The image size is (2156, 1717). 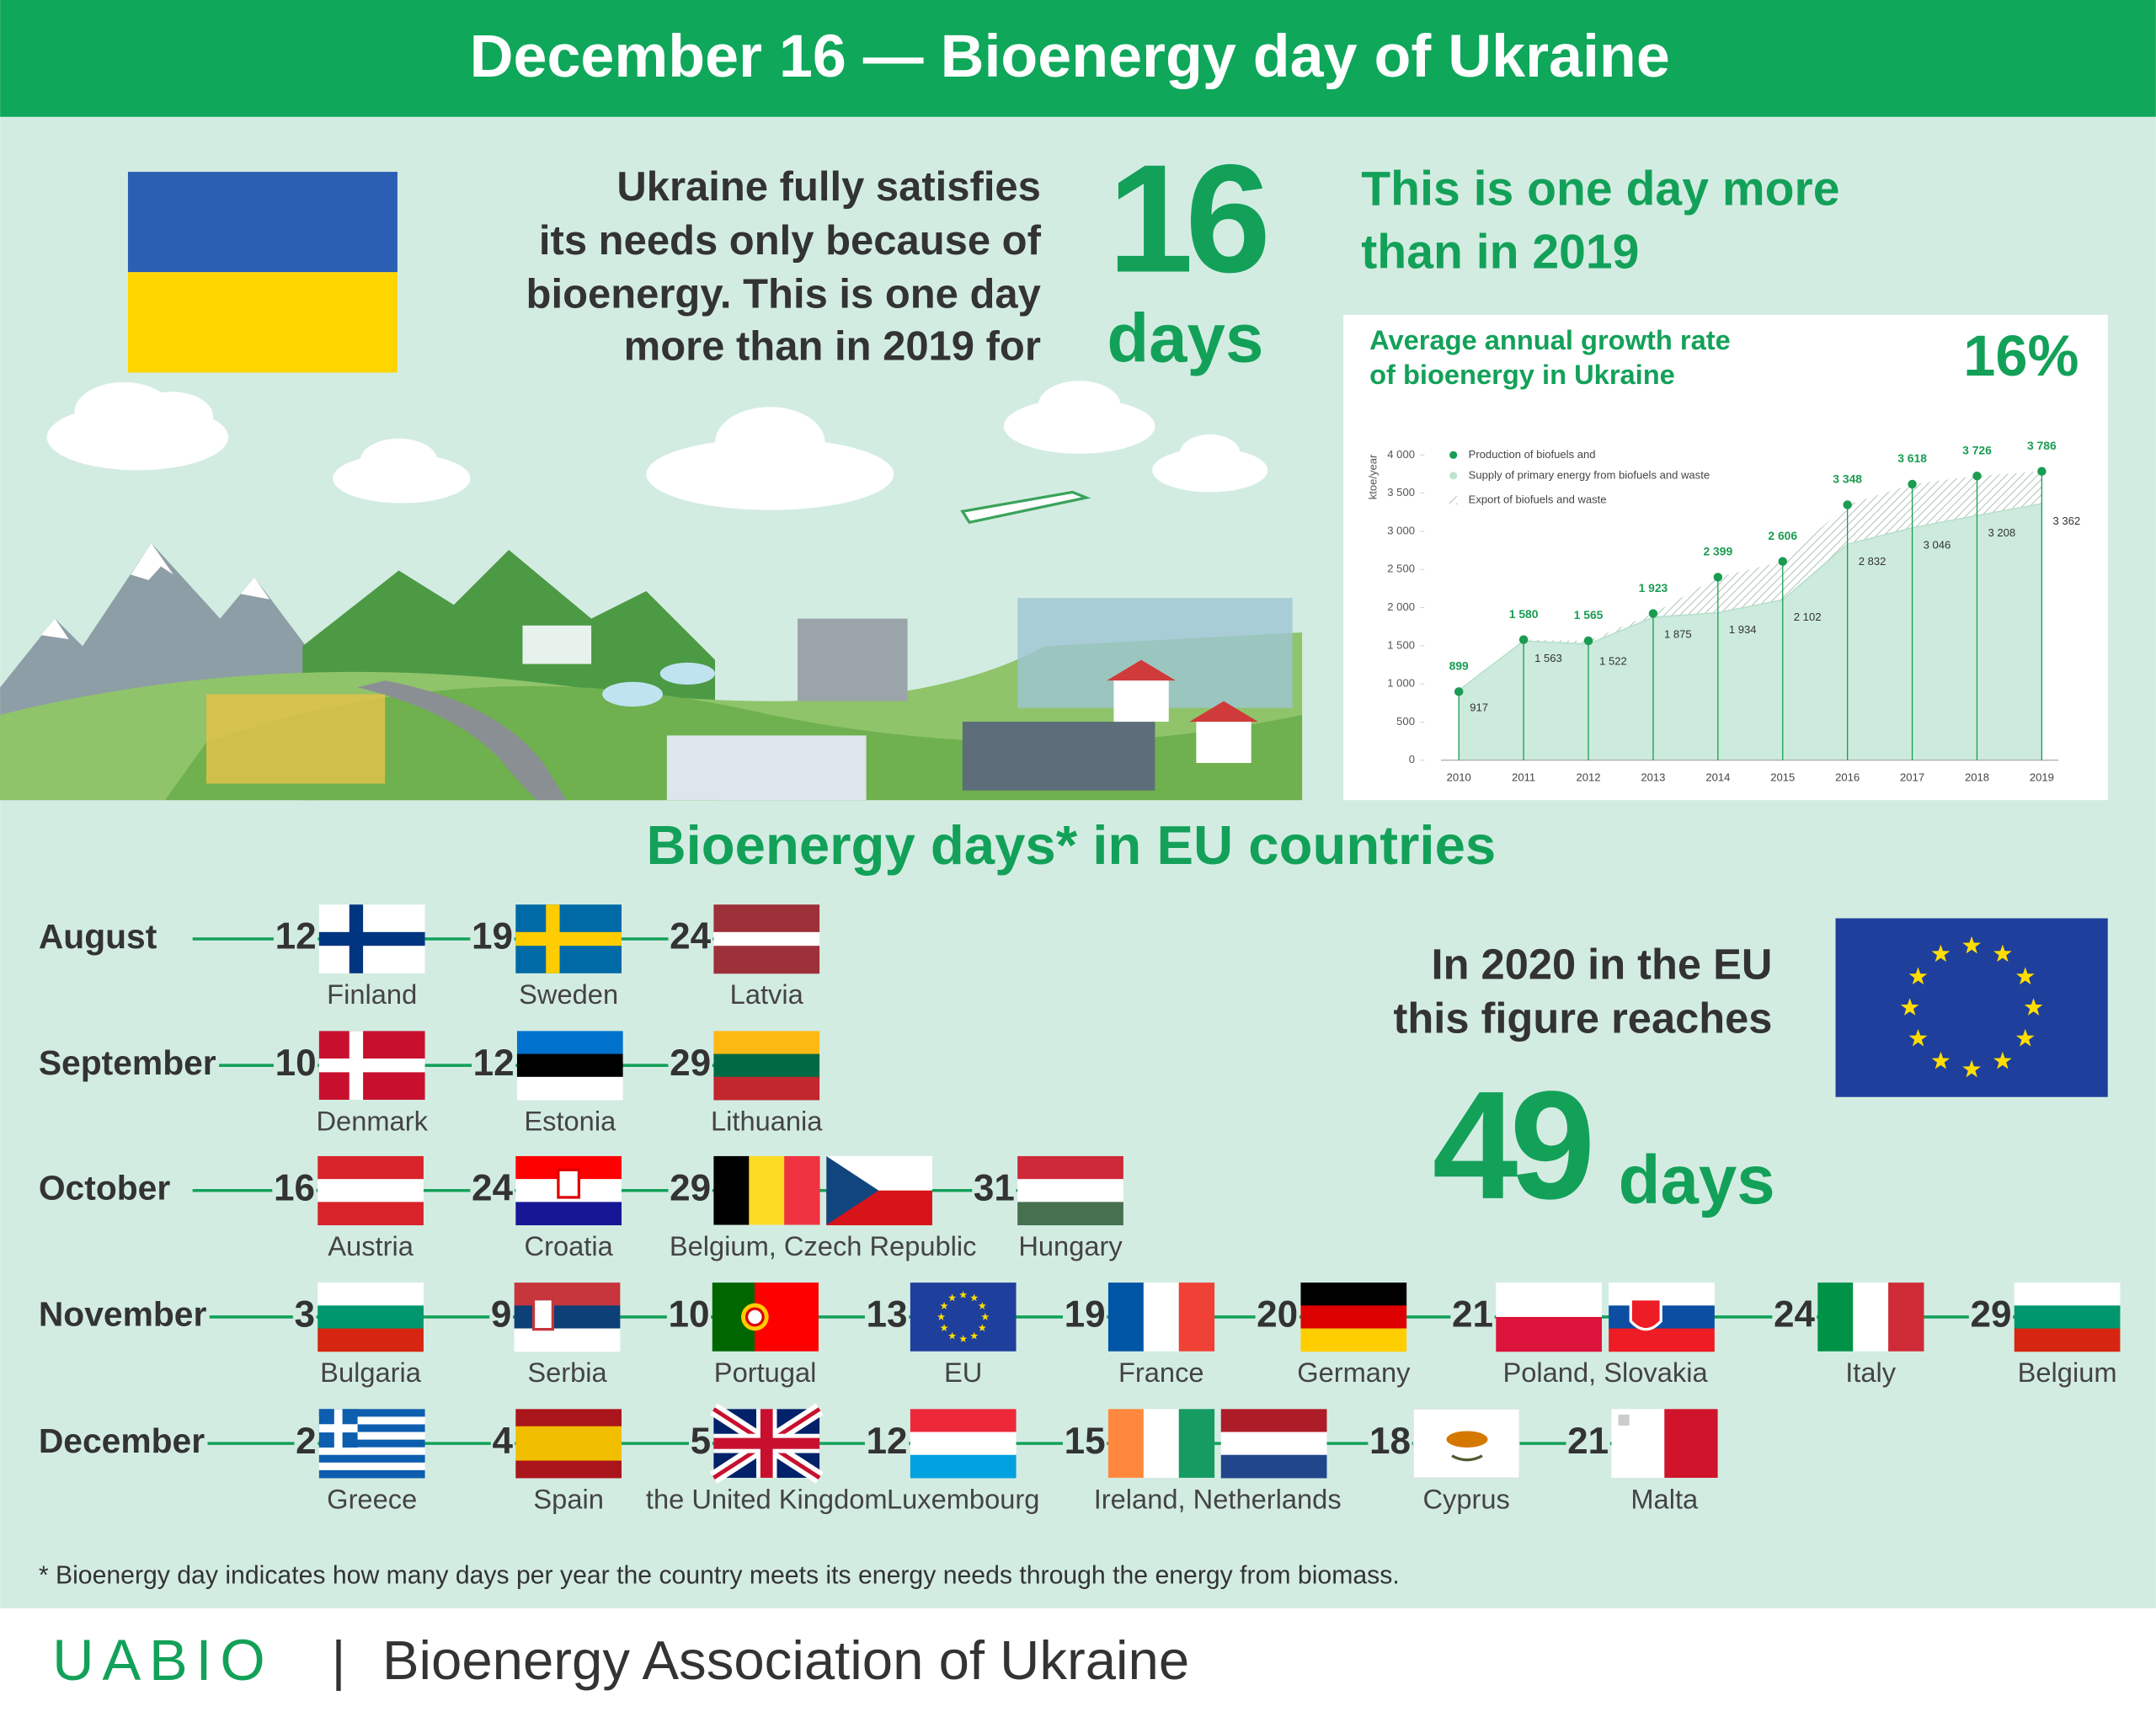 What do you see at coordinates (262, 222) in the screenshot?
I see `flag-ukraine-blue` at bounding box center [262, 222].